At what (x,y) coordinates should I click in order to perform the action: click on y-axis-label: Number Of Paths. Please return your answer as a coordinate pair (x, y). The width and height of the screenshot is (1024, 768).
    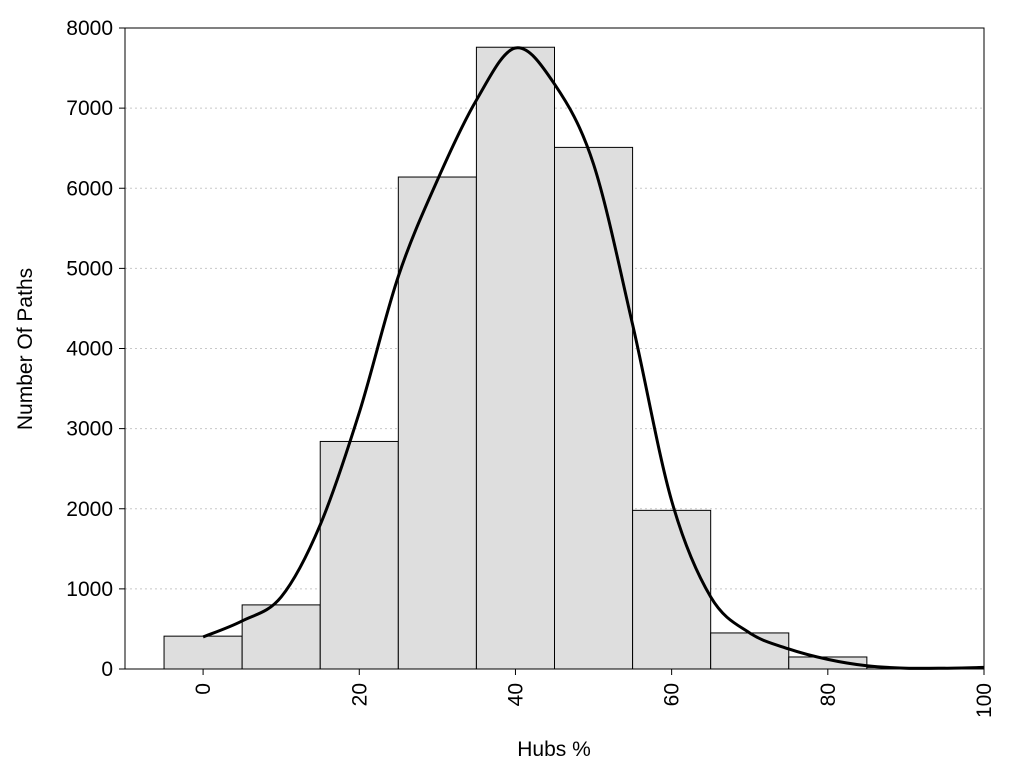
    Looking at the image, I should click on (25, 349).